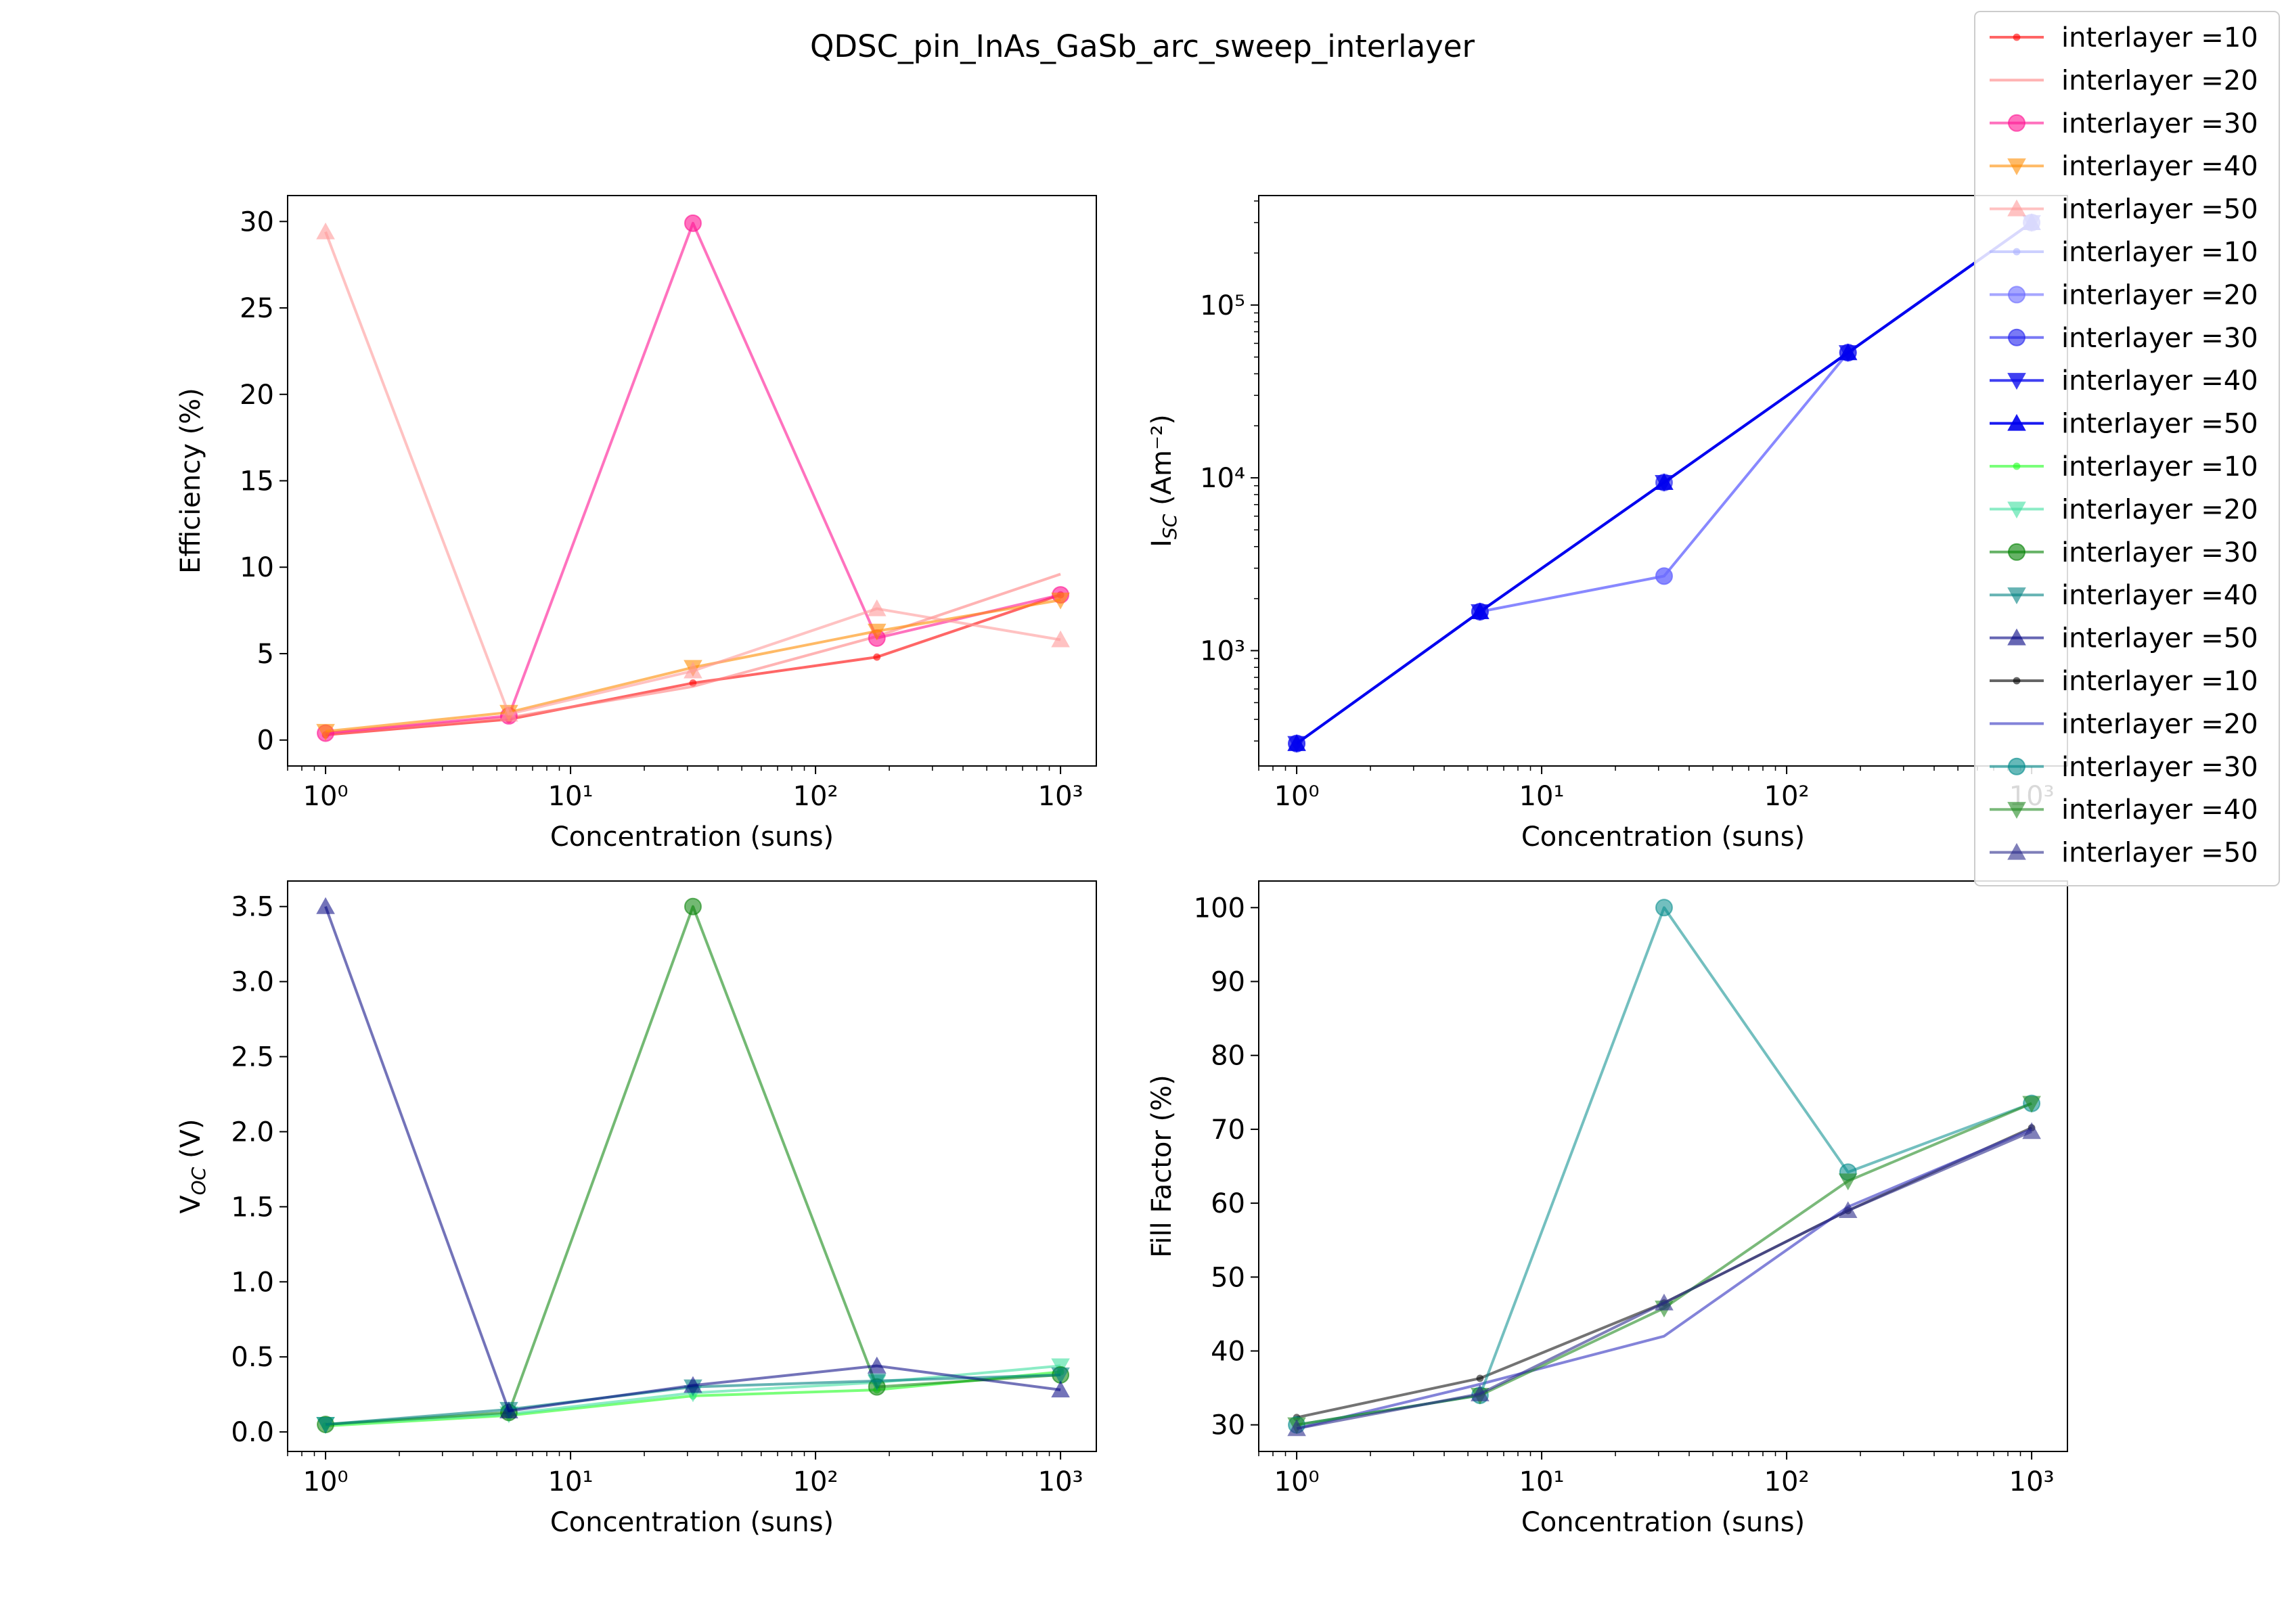  What do you see at coordinates (257, 395) in the screenshot?
I see `y-tick-label: 20` at bounding box center [257, 395].